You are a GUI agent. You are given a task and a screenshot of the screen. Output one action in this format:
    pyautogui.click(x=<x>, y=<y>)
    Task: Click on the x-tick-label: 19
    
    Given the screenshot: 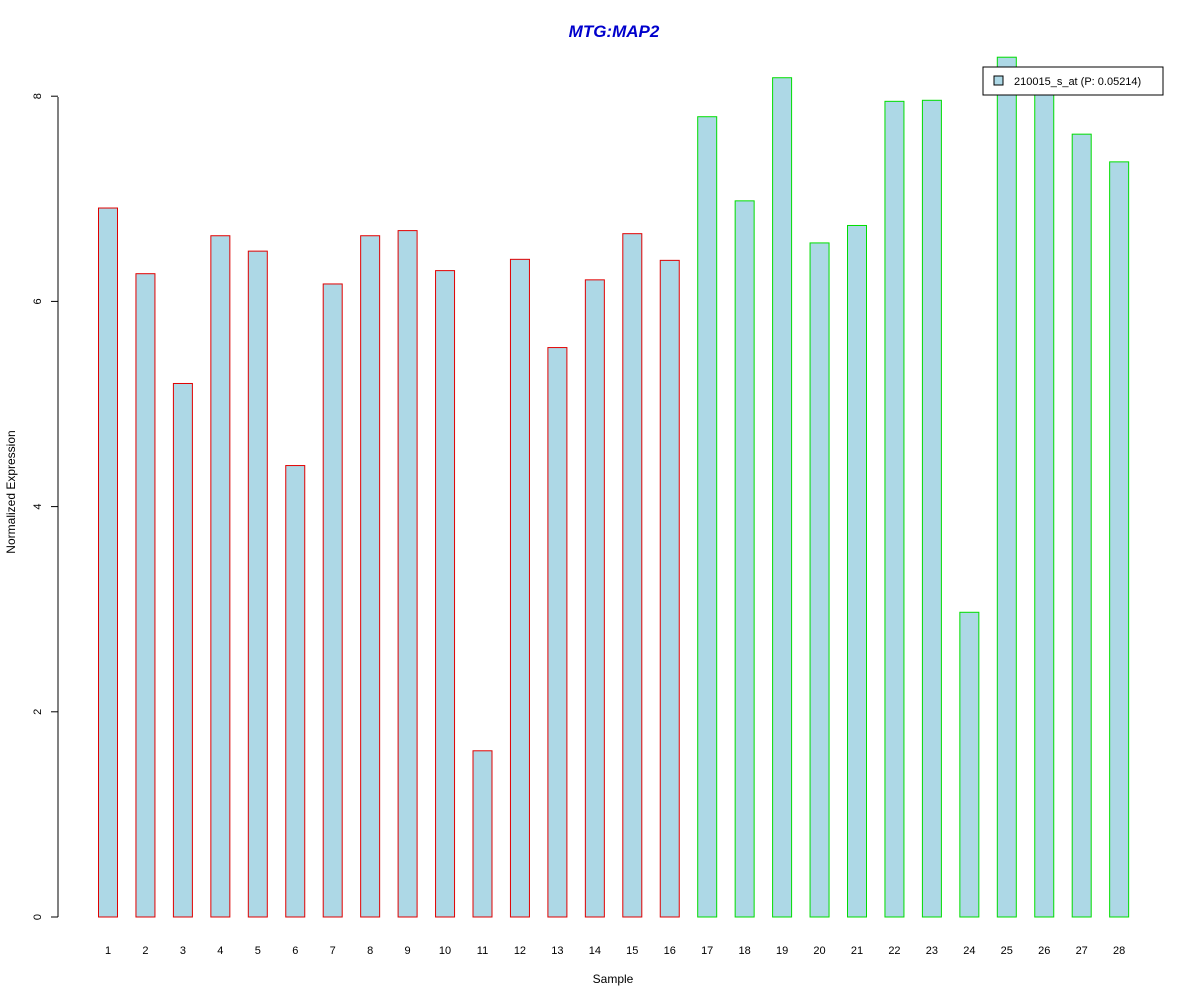 What is the action you would take?
    pyautogui.click(x=782, y=951)
    